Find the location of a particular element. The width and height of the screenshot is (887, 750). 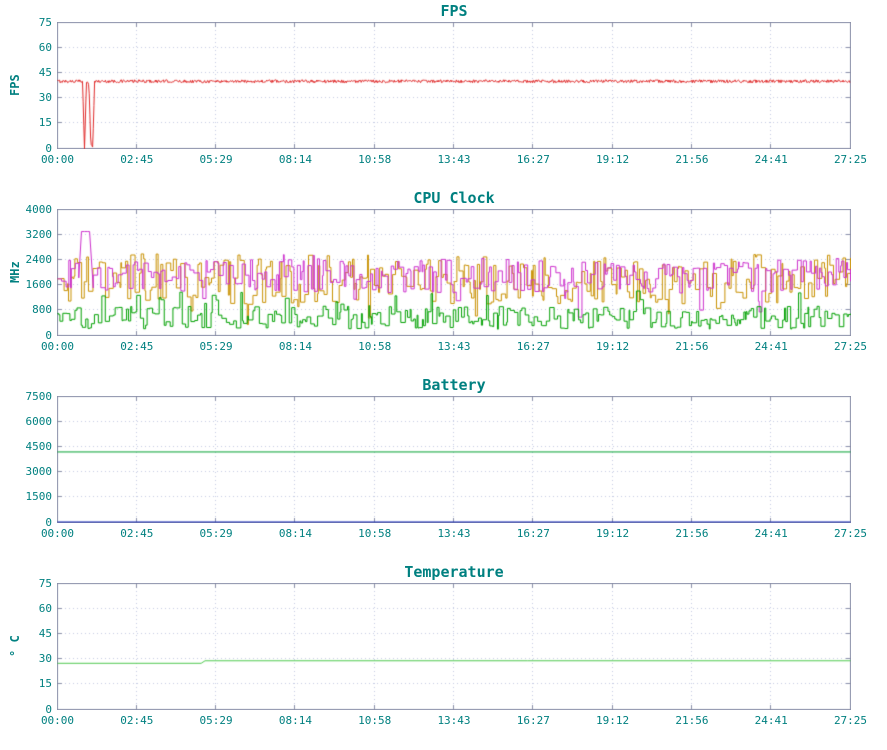

battery-chart-title: Battery is located at coordinates (454, 385).